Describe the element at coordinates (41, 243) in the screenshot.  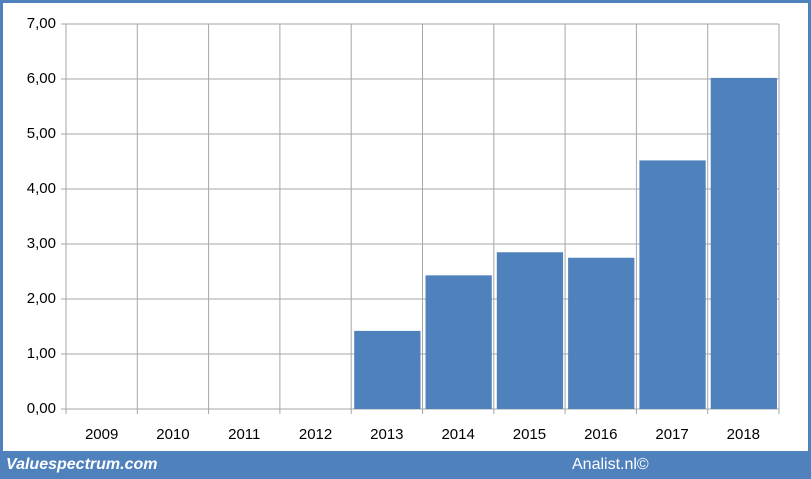
I see `y-tick-label: 3,00` at that location.